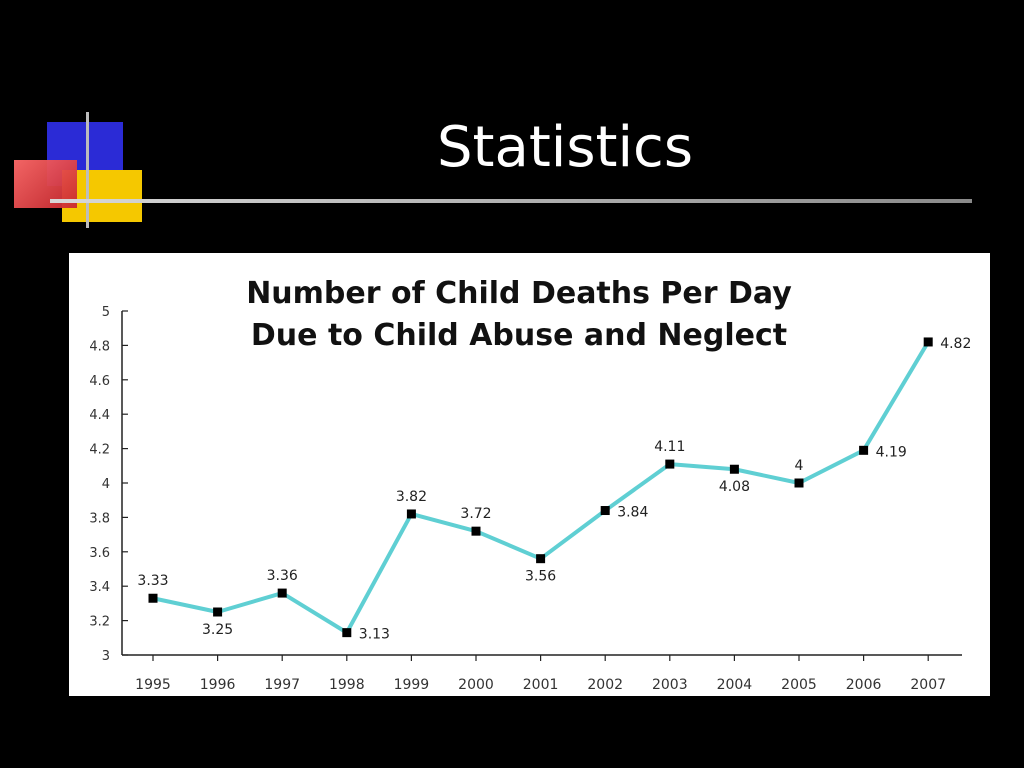  I want to click on data-label: 4.11, so click(669, 447).